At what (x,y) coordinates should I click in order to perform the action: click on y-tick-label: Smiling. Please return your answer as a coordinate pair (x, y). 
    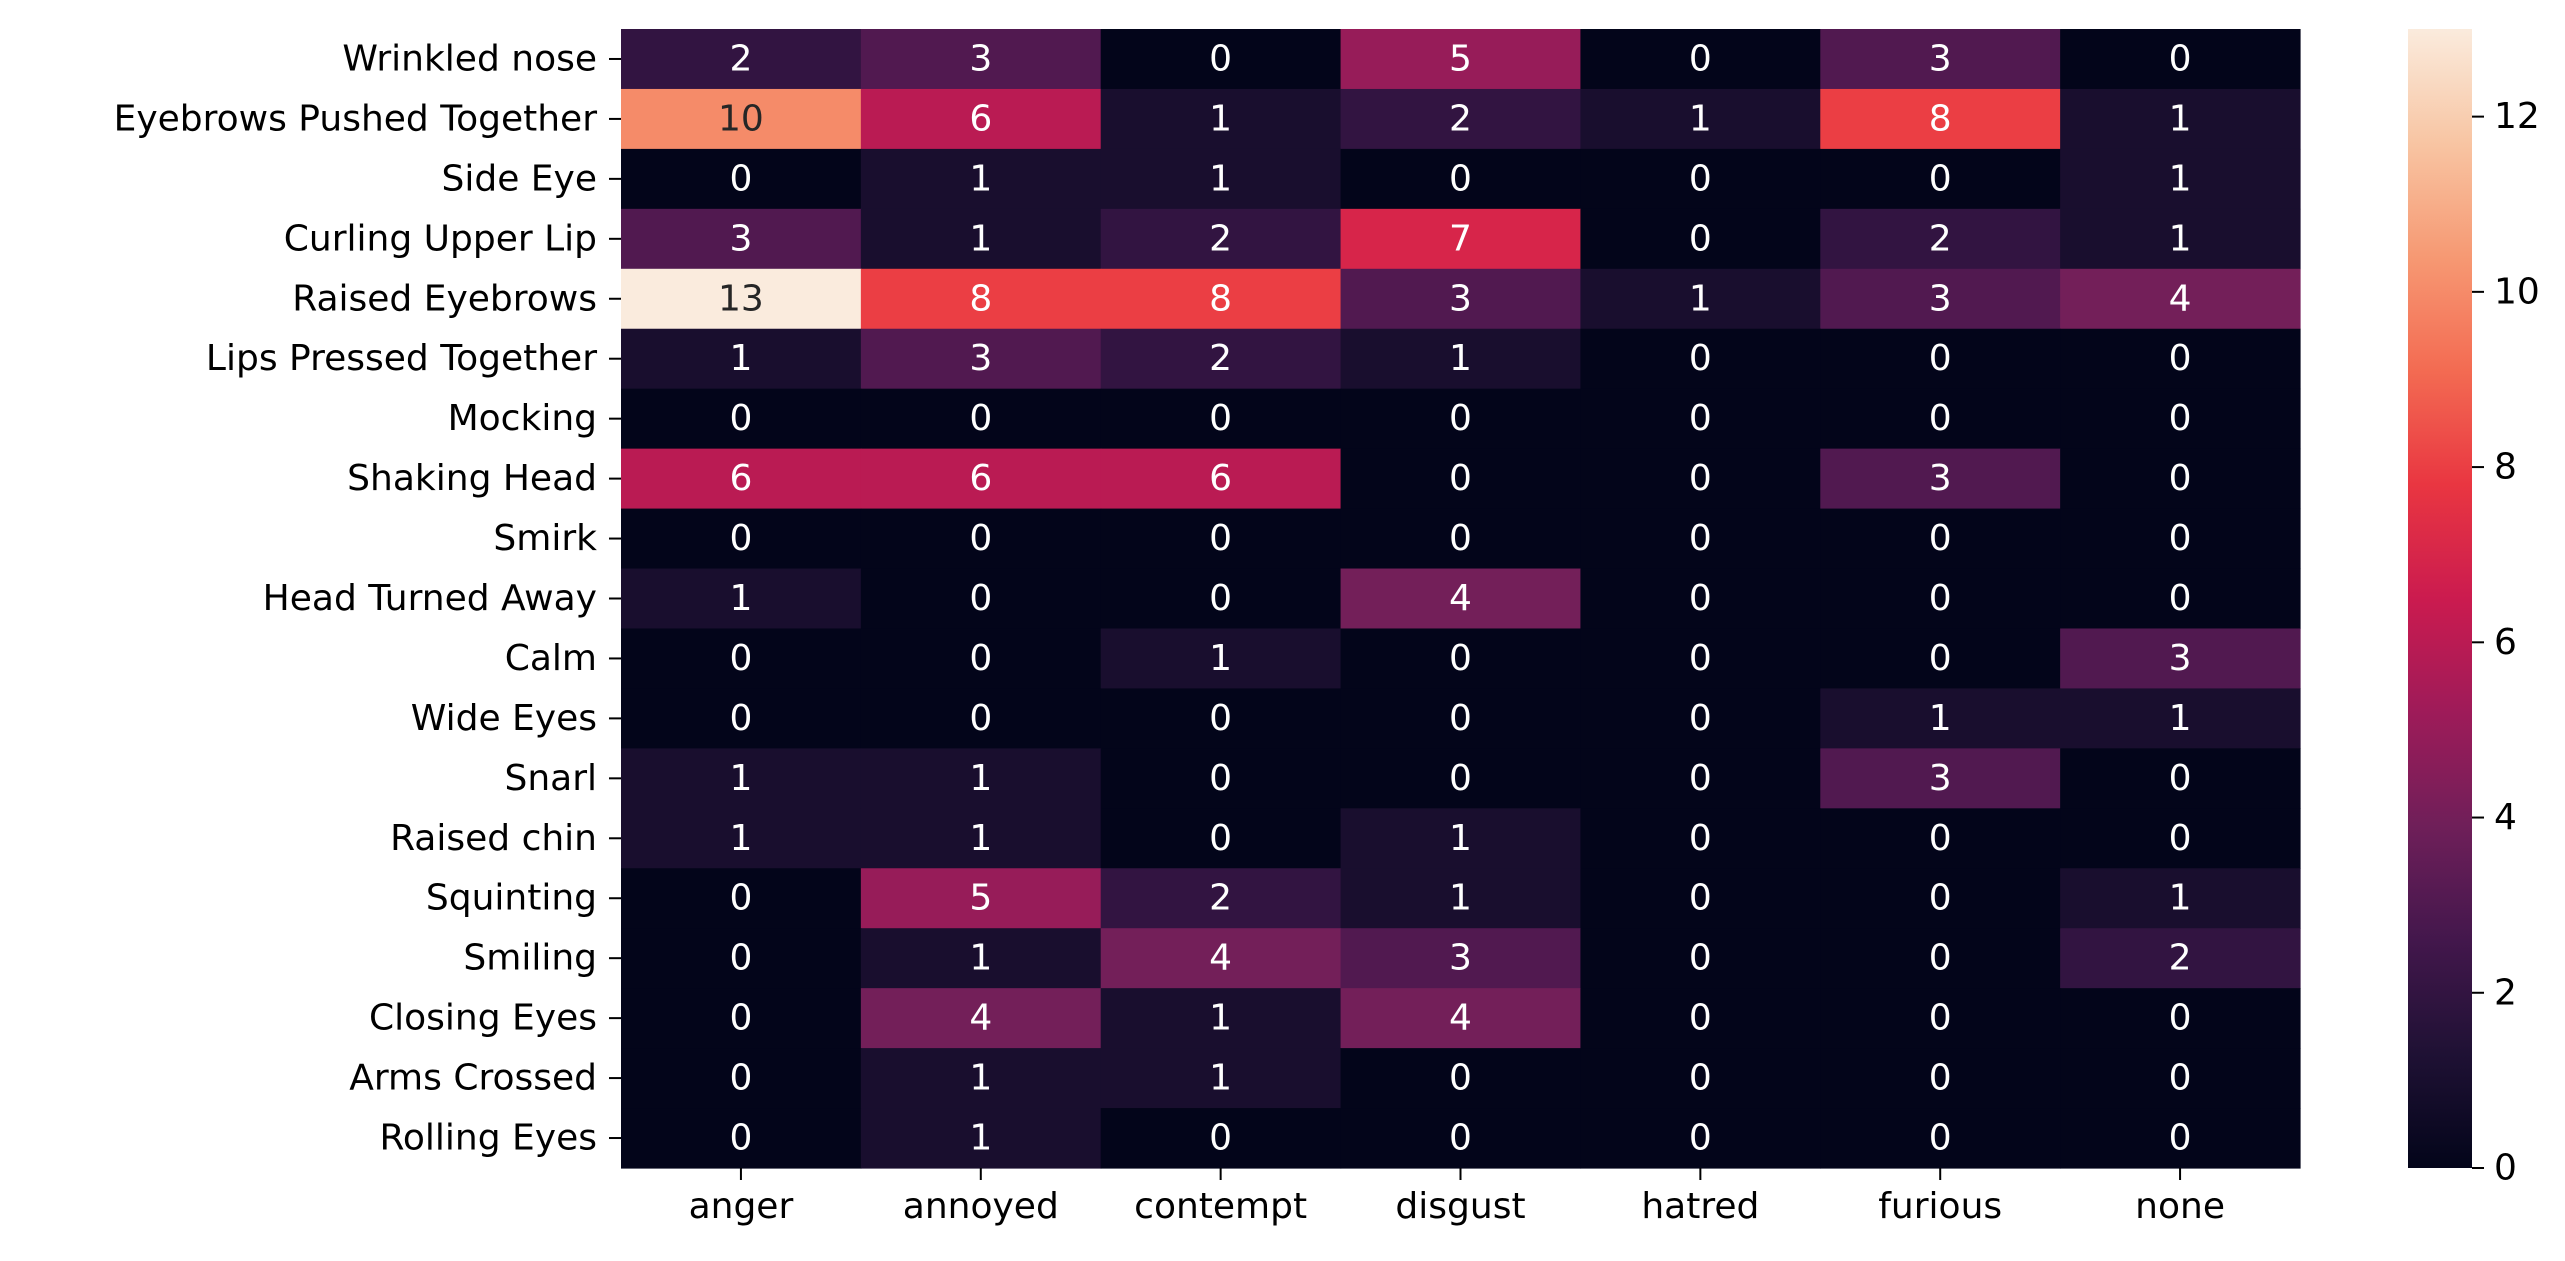
    Looking at the image, I should click on (530, 958).